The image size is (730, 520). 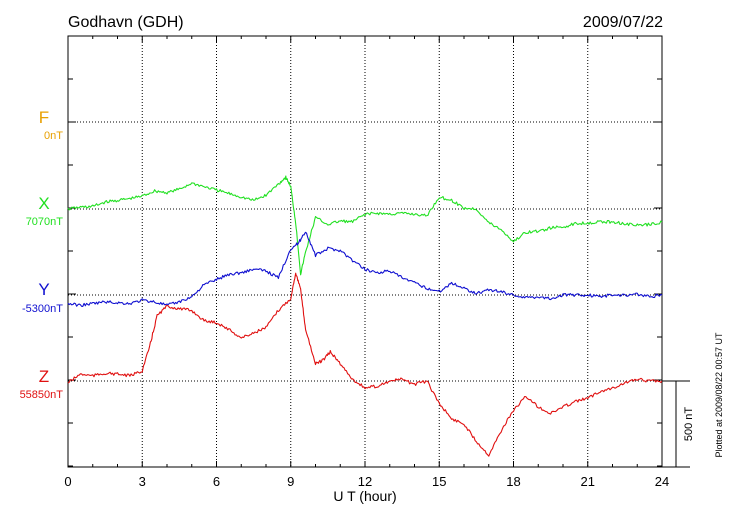 I want to click on chart-title-right: 2009/07/22, so click(x=623, y=22).